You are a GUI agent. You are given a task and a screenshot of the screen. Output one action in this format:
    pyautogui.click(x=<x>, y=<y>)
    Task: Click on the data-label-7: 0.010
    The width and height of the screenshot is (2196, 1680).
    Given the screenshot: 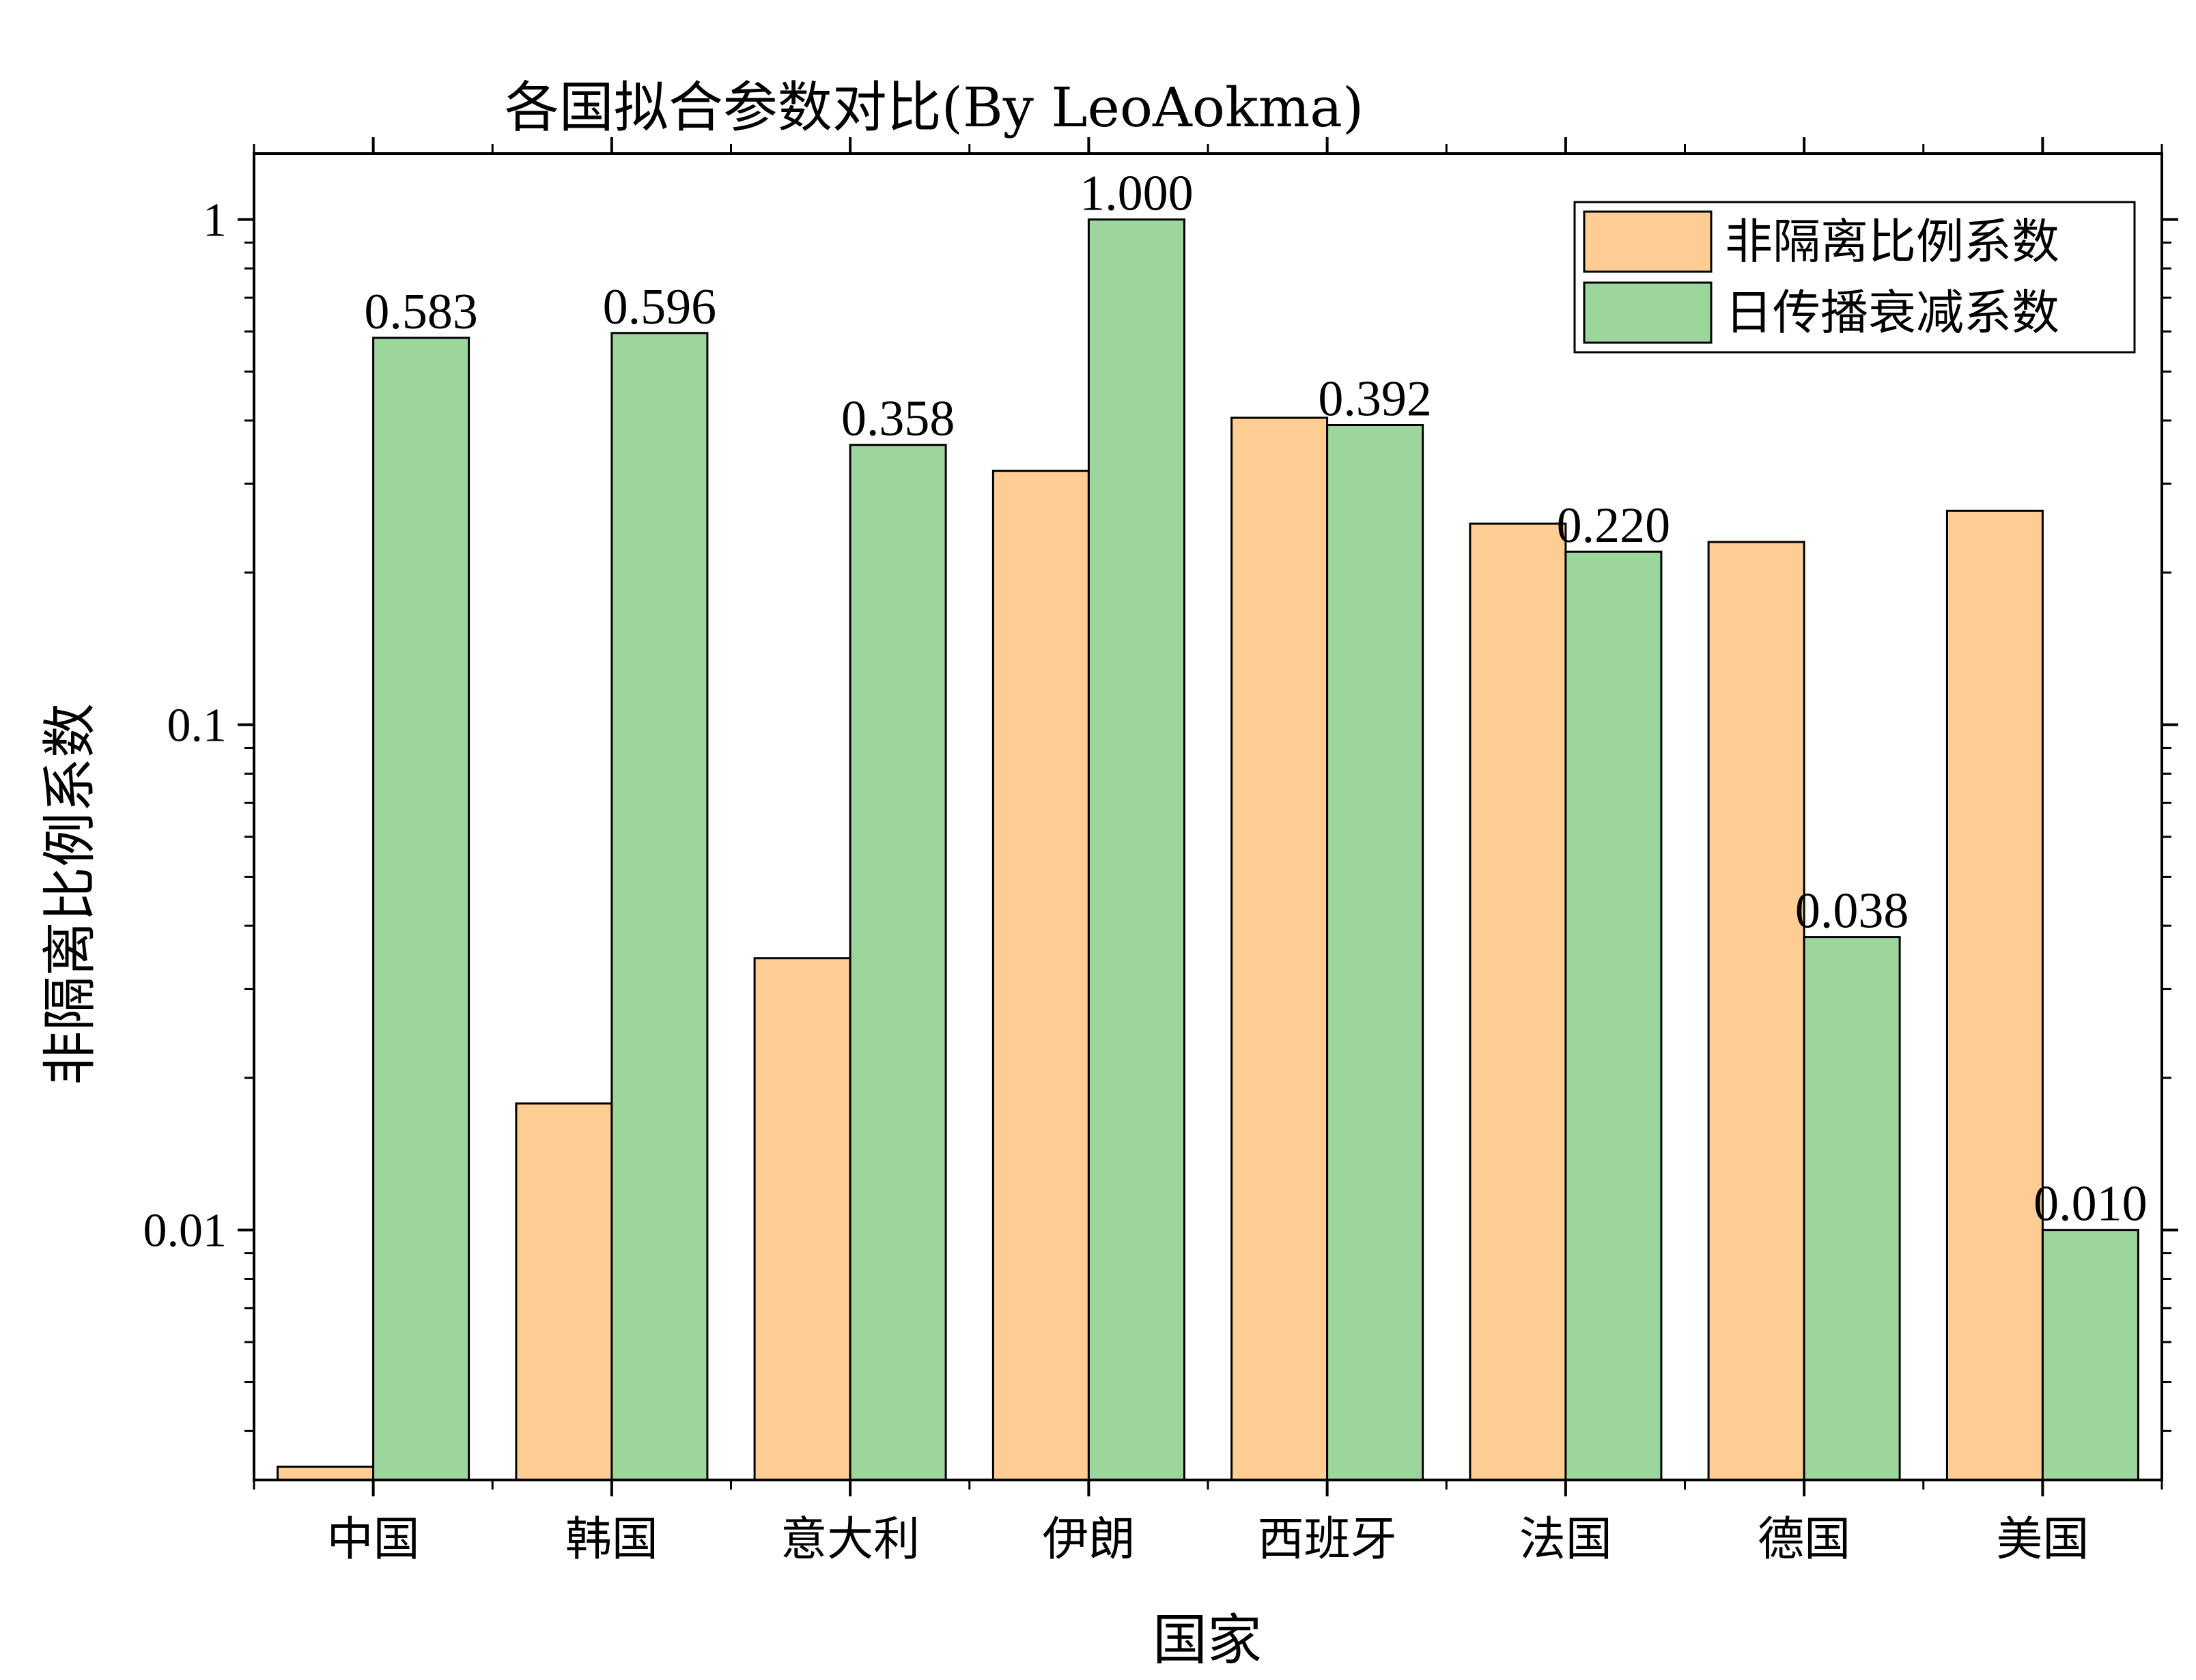 What is the action you would take?
    pyautogui.click(x=2090, y=1204)
    